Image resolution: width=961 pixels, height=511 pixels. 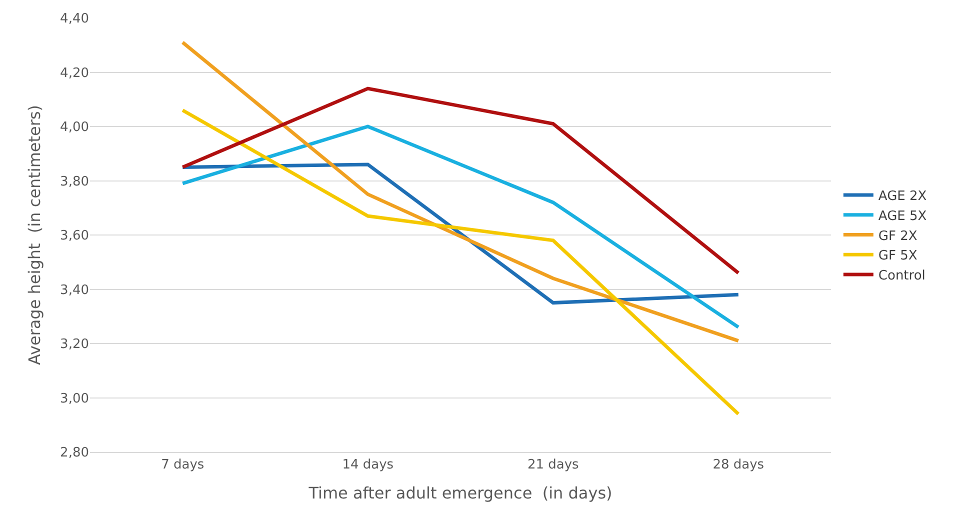 What do you see at coordinates (738, 465) in the screenshot?
I see `x-tick-label: 28 days` at bounding box center [738, 465].